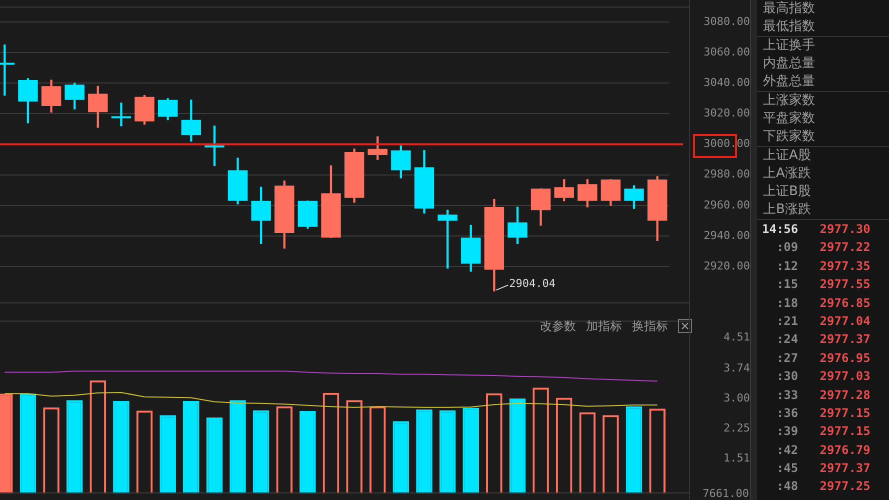  Describe the element at coordinates (789, 46) in the screenshot. I see `text: 上证换手` at that location.